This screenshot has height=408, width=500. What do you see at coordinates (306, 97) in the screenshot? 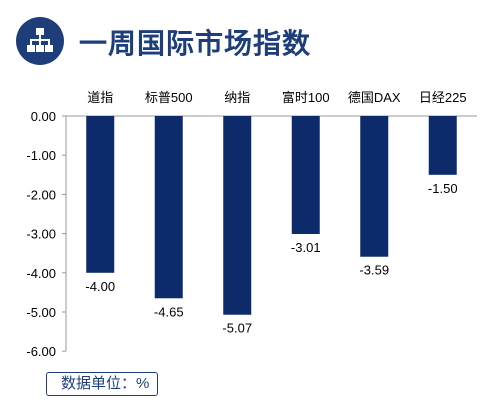
I see `category-label: 富时100` at bounding box center [306, 97].